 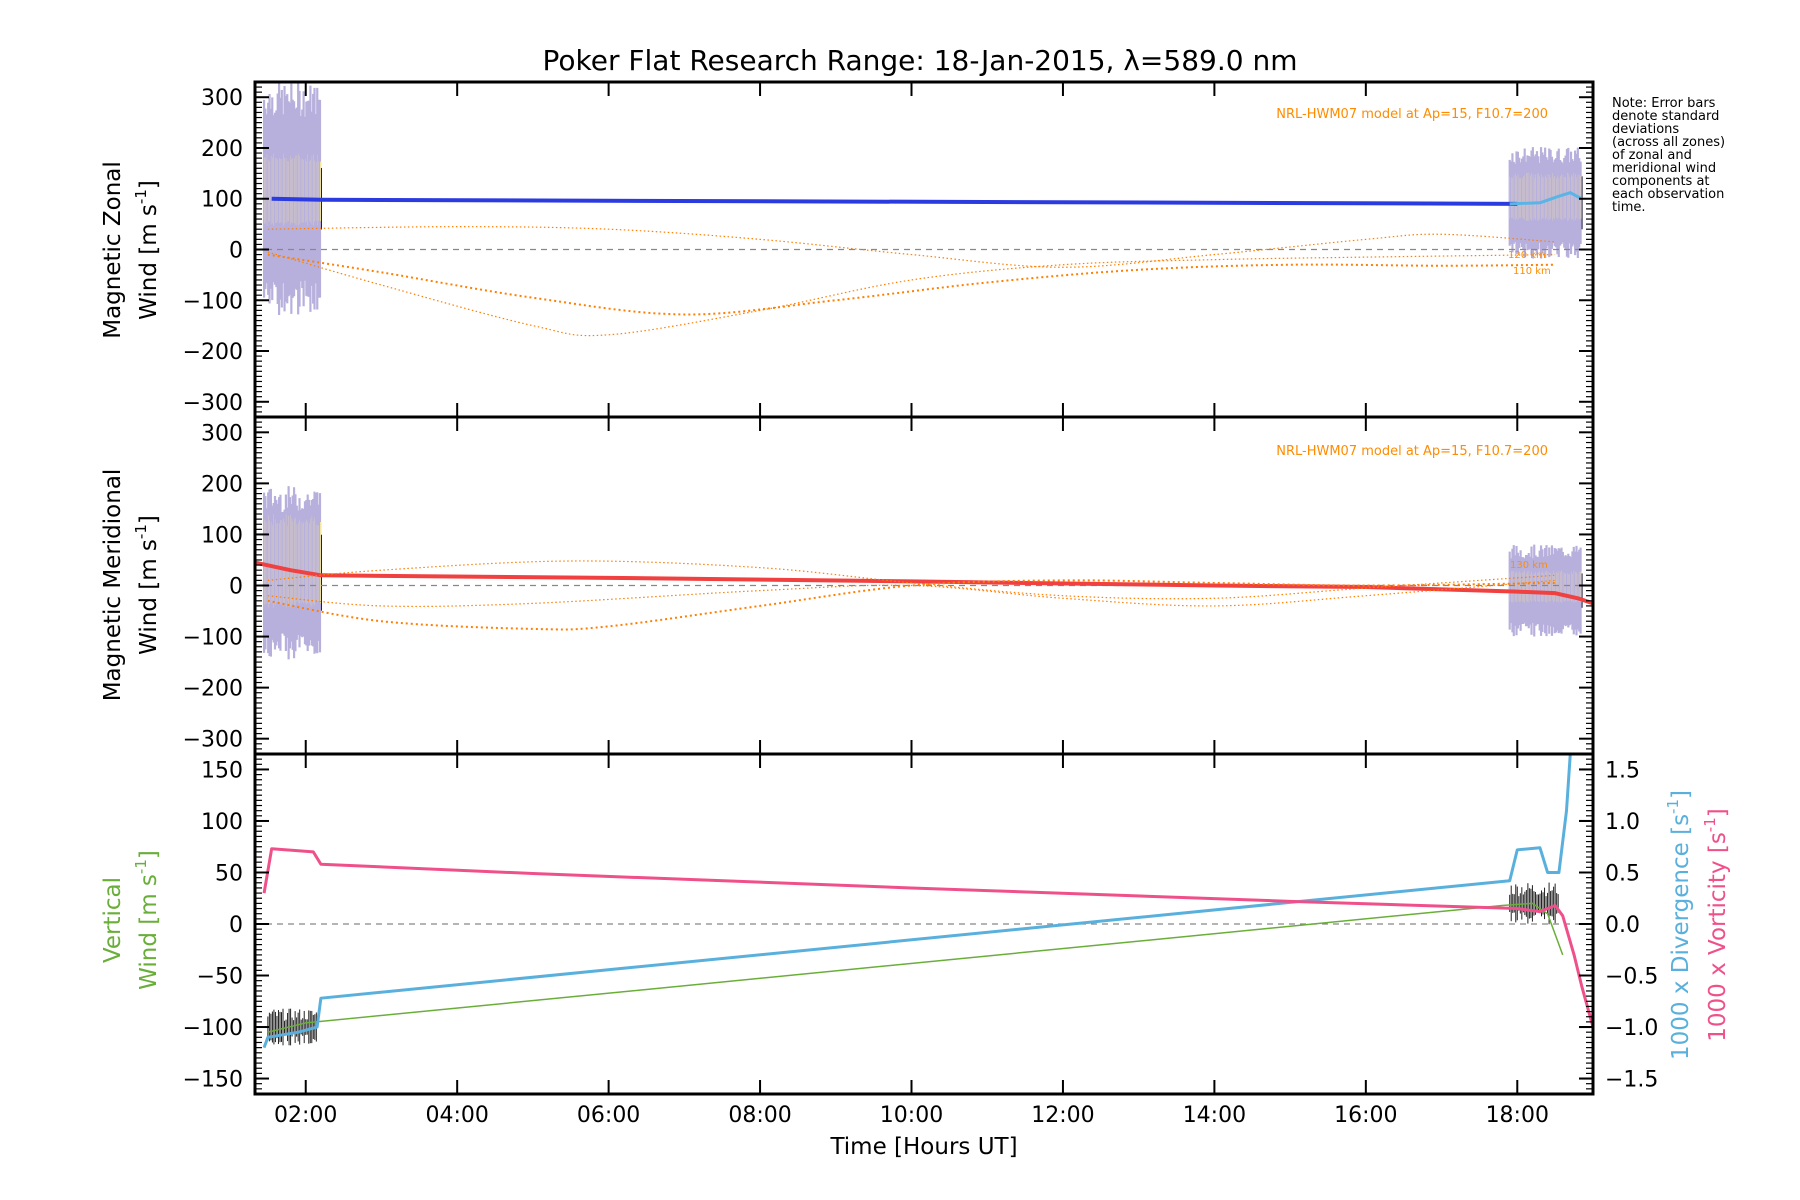 What do you see at coordinates (1527, 255) in the screenshot?
I see `zonal-altitude-label-120: 120 km` at bounding box center [1527, 255].